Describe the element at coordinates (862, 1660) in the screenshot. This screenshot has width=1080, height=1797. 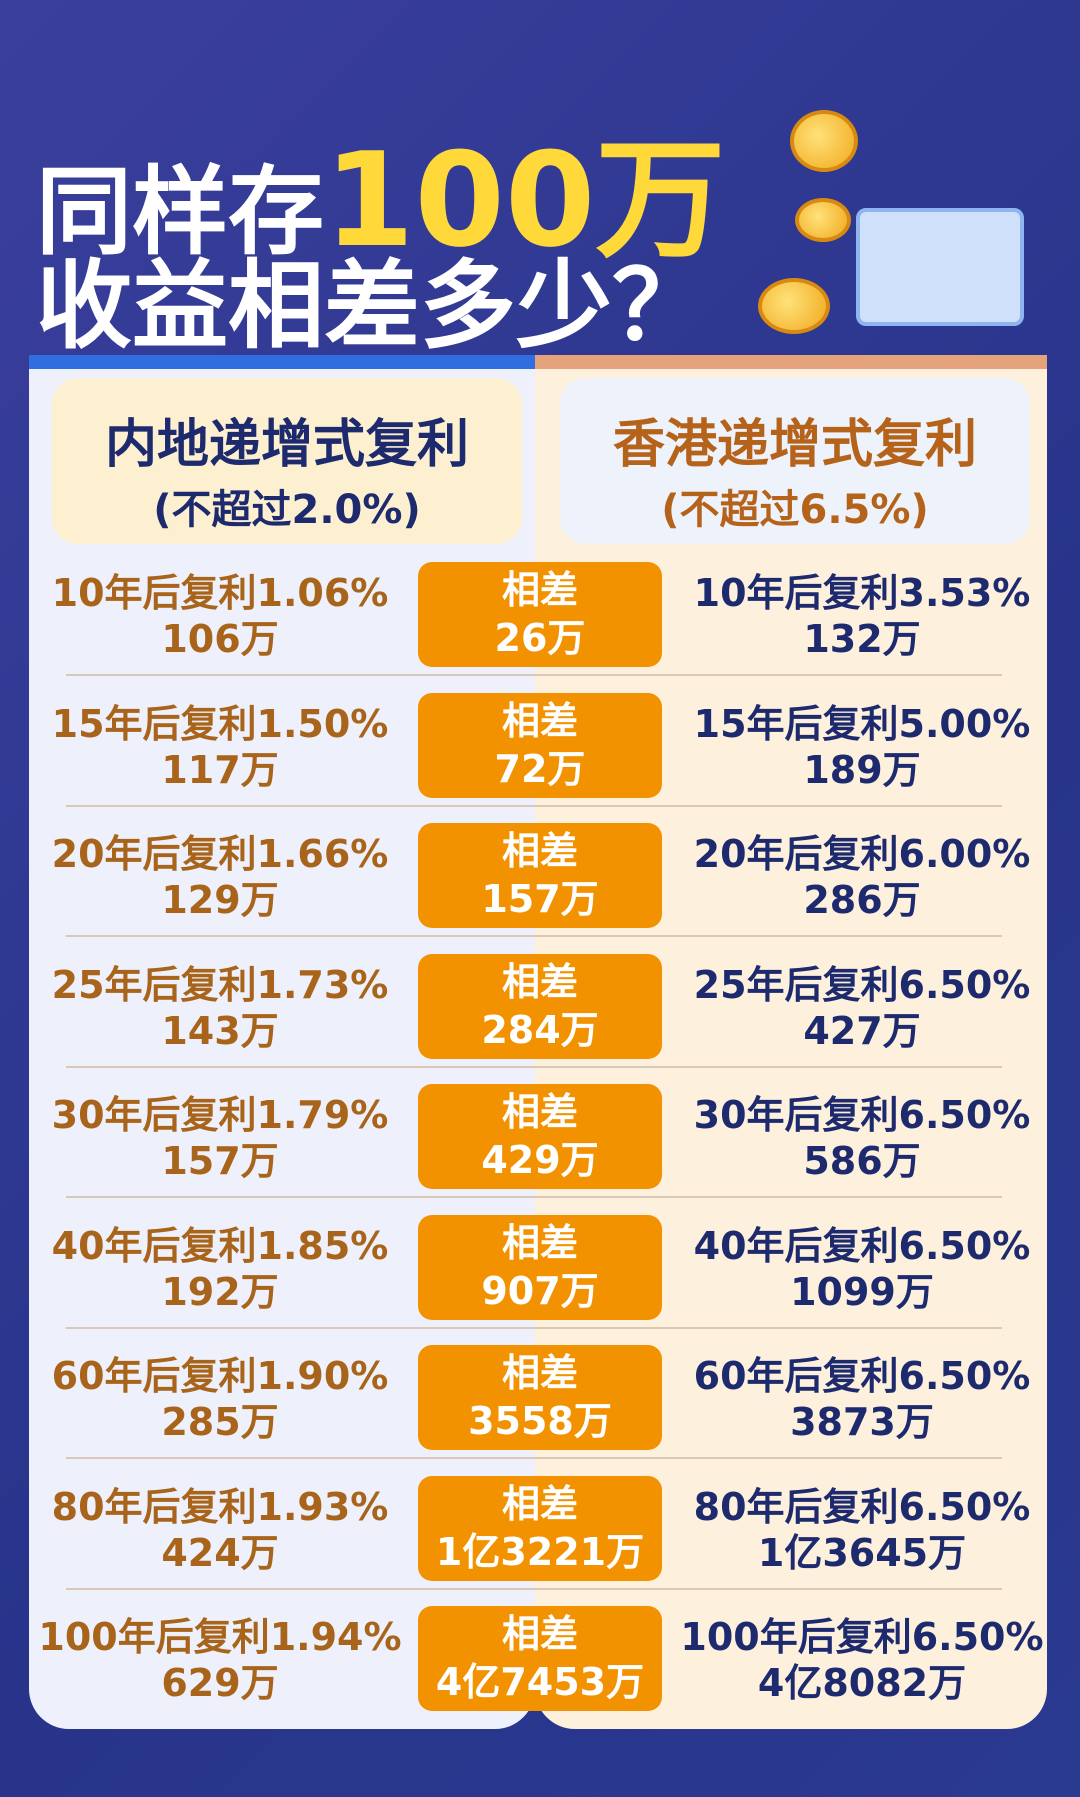
I see `right-cell: 100年后复利6.50% 4亿8082万` at that location.